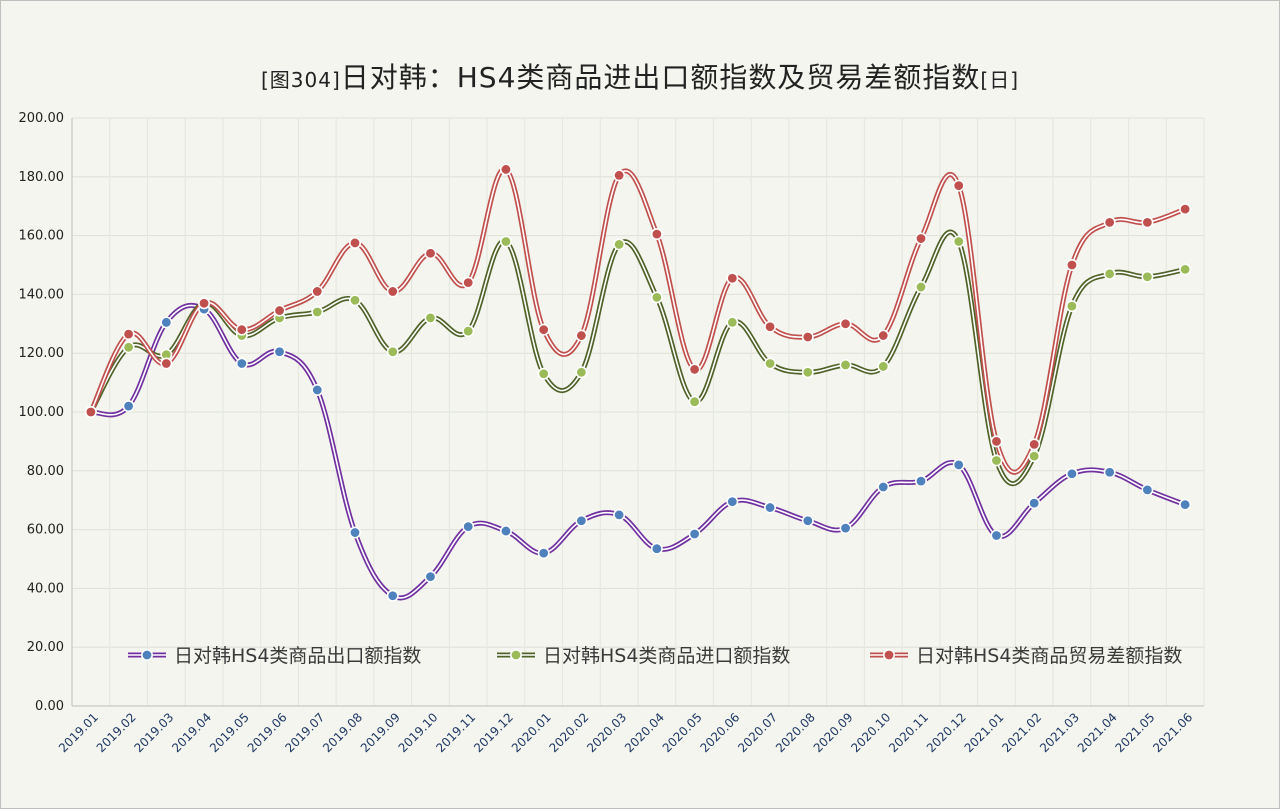 This screenshot has height=809, width=1280. I want to click on x-tick-label: 2021.04, so click(1097, 732).